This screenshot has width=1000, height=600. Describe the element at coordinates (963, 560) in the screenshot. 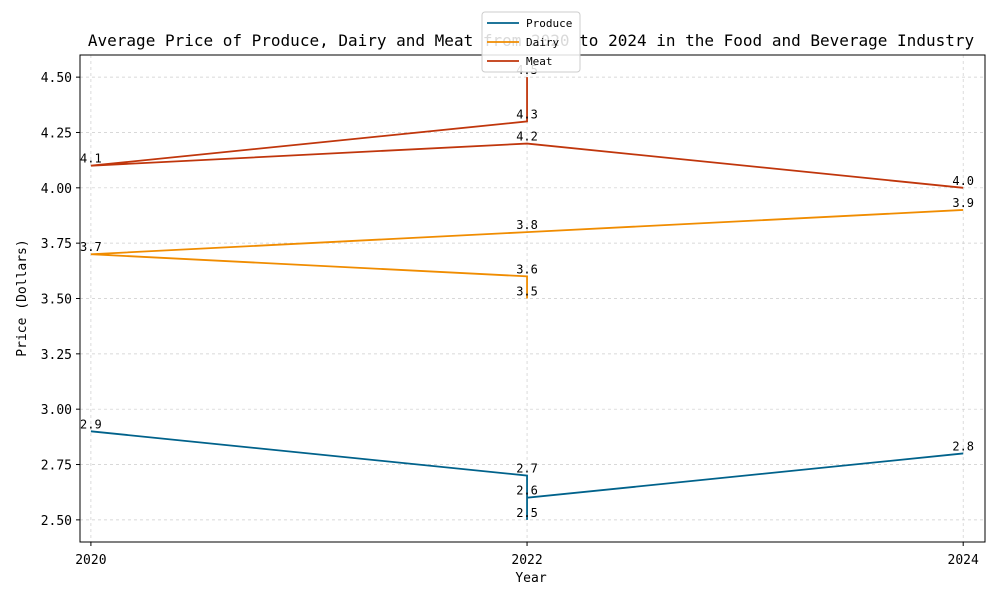

I see `x-tick-label: 2024` at that location.